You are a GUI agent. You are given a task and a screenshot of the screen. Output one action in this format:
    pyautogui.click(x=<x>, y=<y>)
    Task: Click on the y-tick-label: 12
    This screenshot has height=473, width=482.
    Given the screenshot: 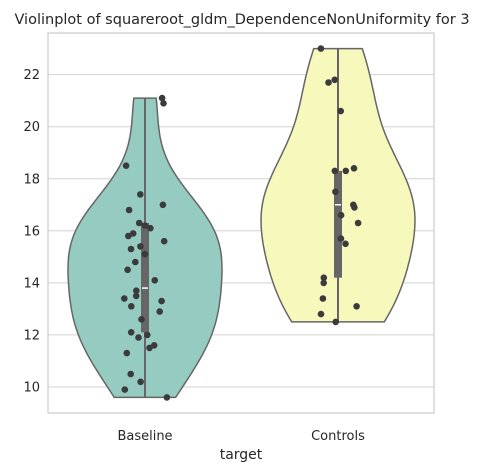 What is the action you would take?
    pyautogui.click(x=31, y=335)
    